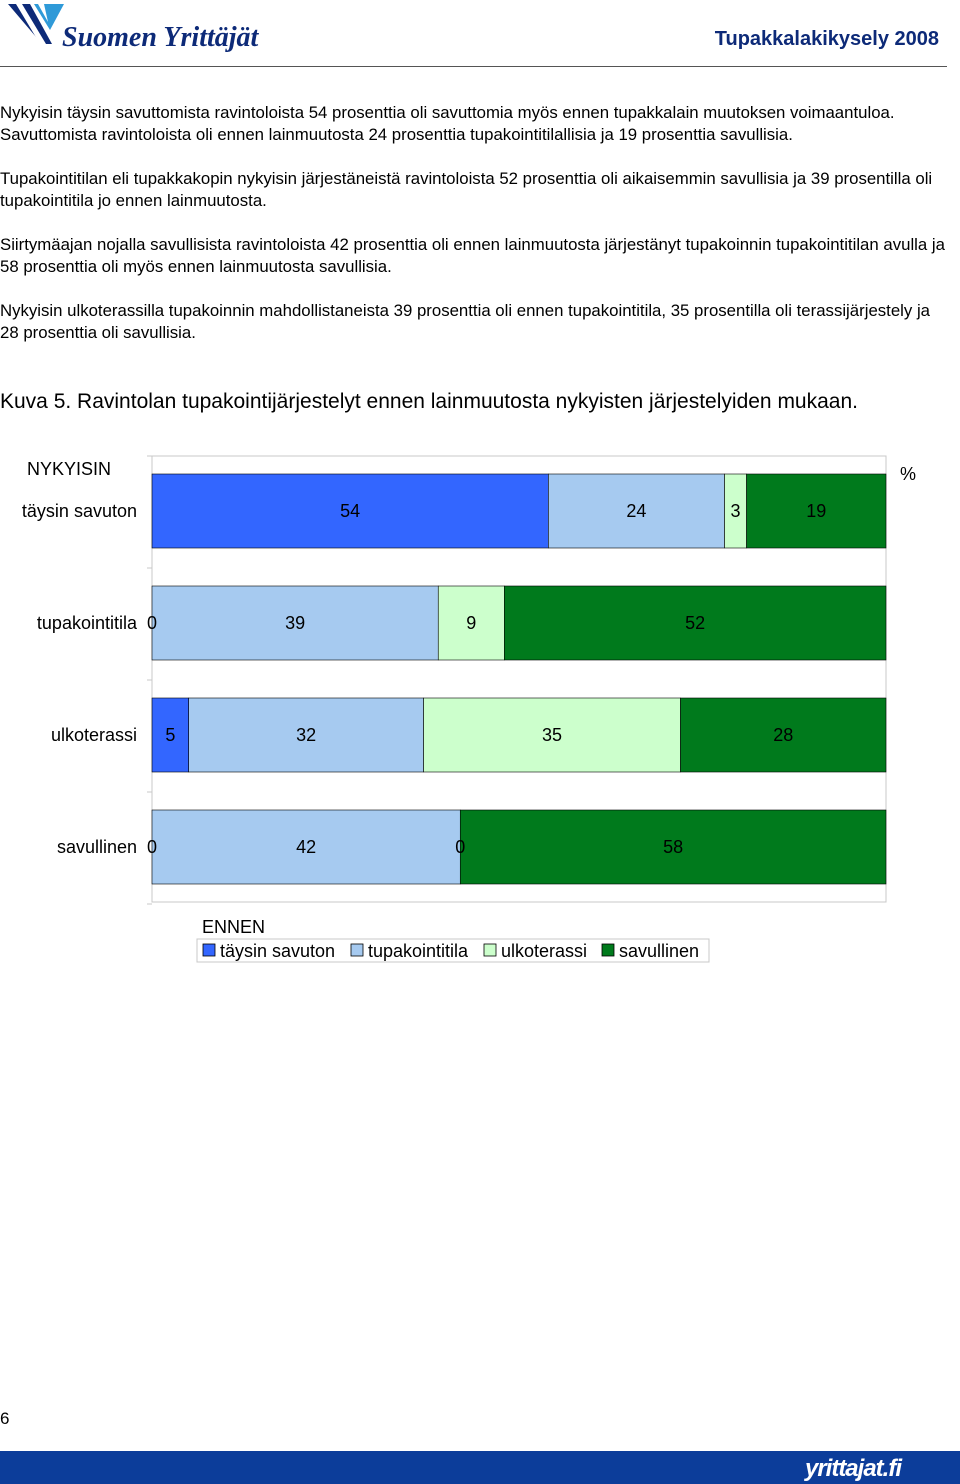 The width and height of the screenshot is (960, 1484). I want to click on data-label: 42, so click(306, 847).